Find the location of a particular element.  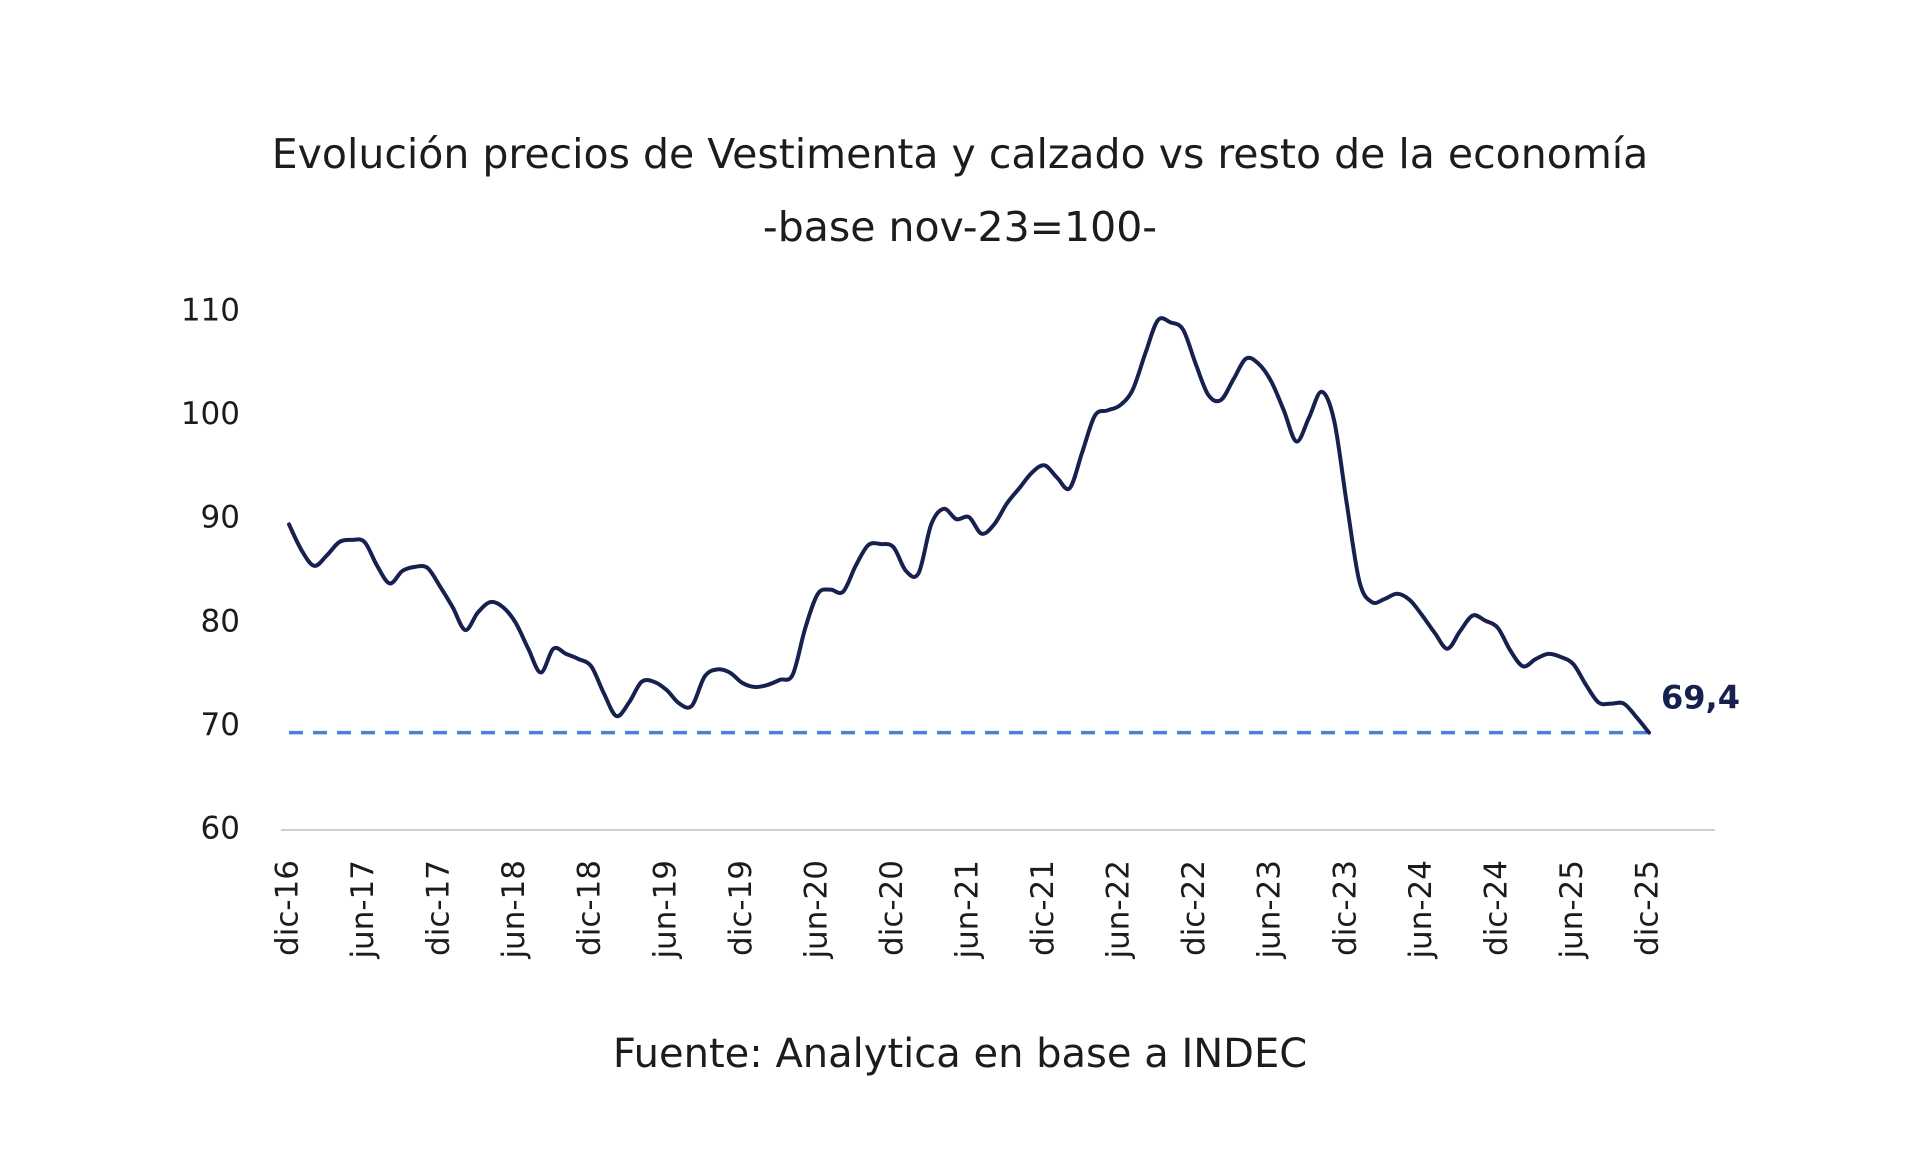

y-tick-label: 100 is located at coordinates (210, 414).